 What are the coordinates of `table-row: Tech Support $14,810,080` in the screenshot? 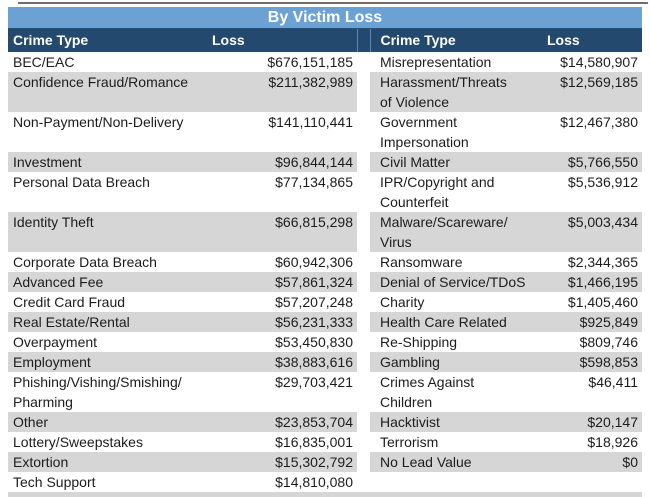 It's located at (325, 482).